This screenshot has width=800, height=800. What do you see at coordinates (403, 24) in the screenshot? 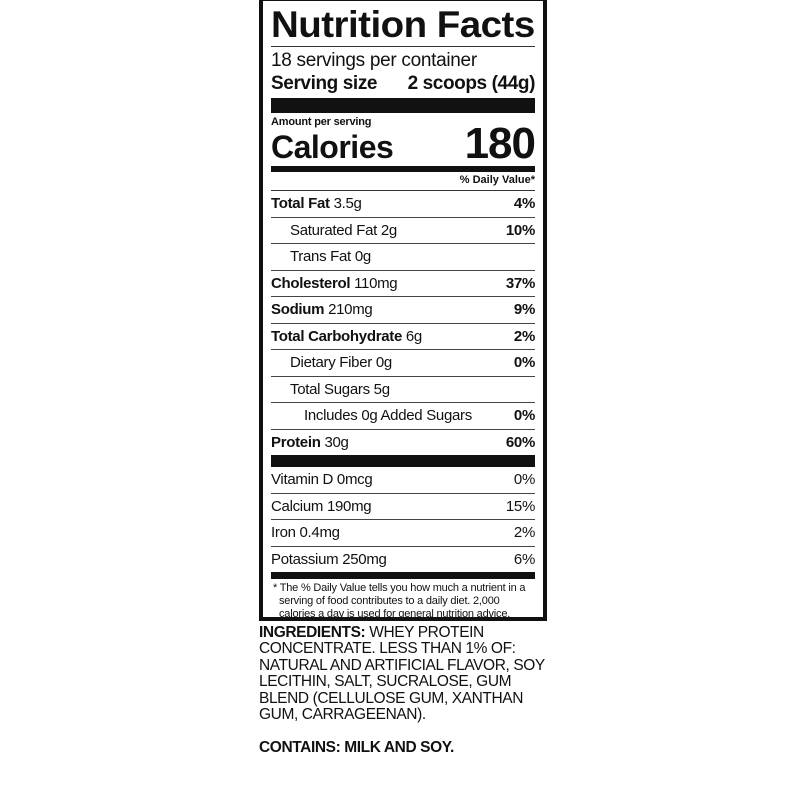
I see `panel-title: Nutrition Facts` at bounding box center [403, 24].